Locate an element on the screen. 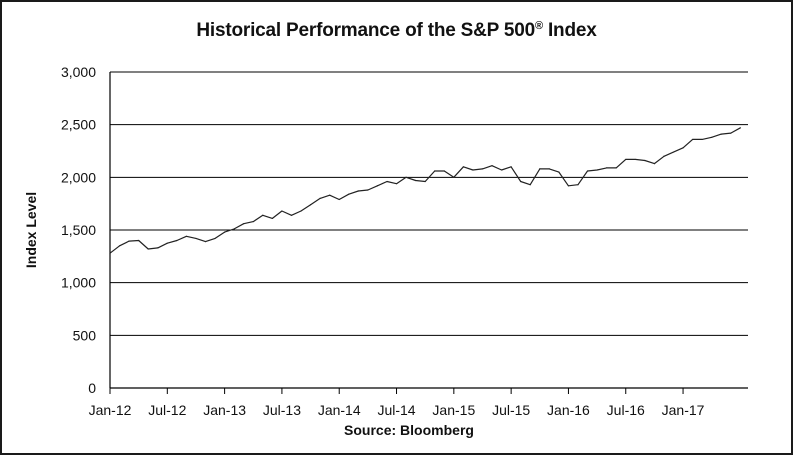 The image size is (793, 455). y-tick-label: 500 is located at coordinates (85, 335).